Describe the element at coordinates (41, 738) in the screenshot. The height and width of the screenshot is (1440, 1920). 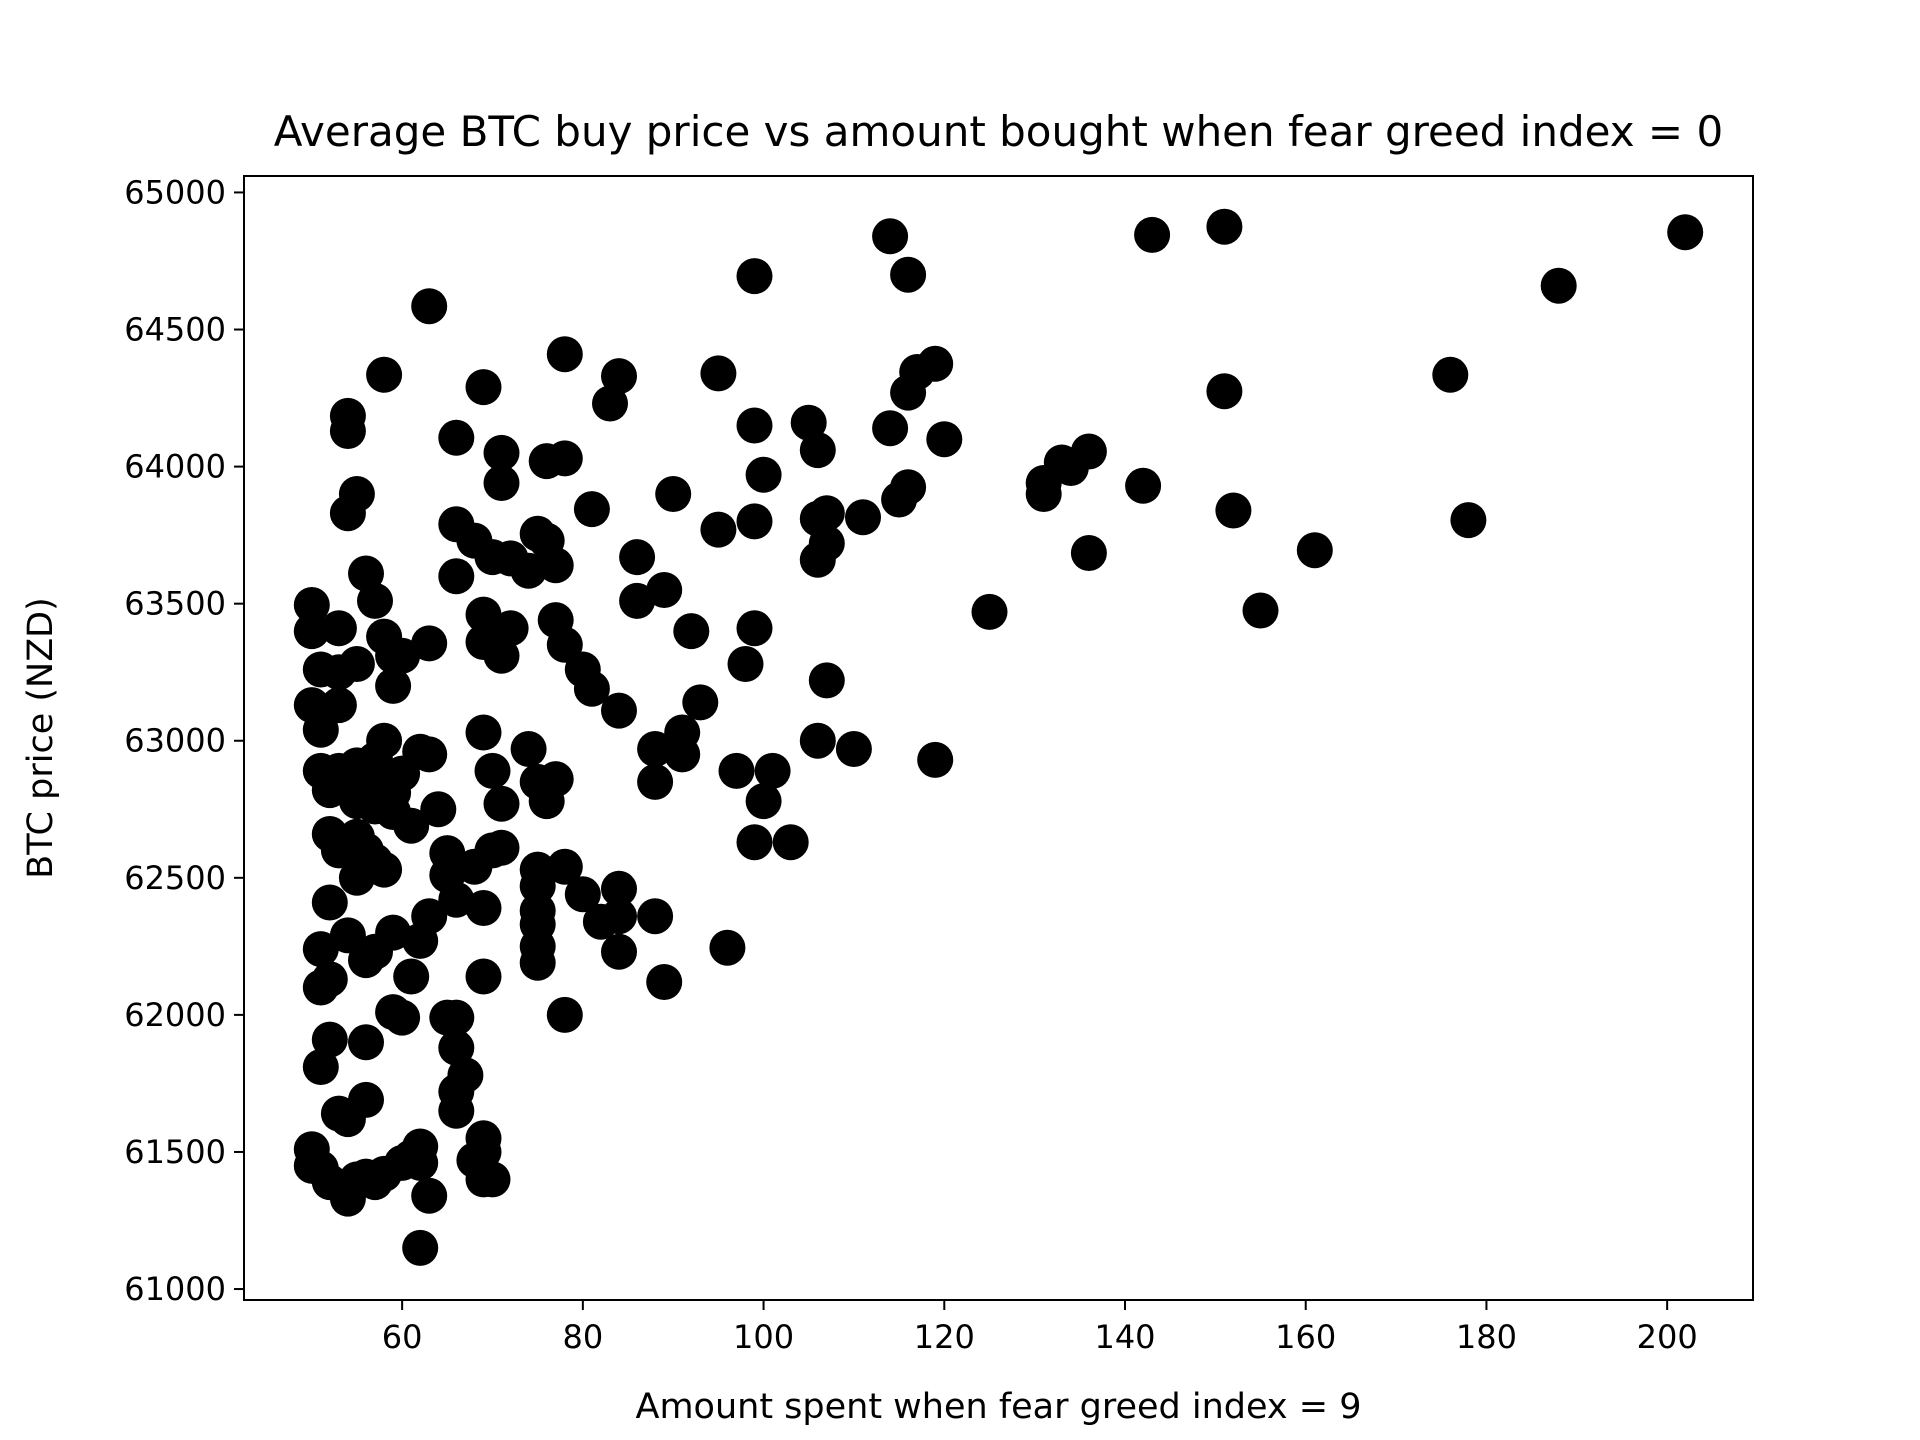
I see `y-axis-title: BTC price (NZD)` at that location.